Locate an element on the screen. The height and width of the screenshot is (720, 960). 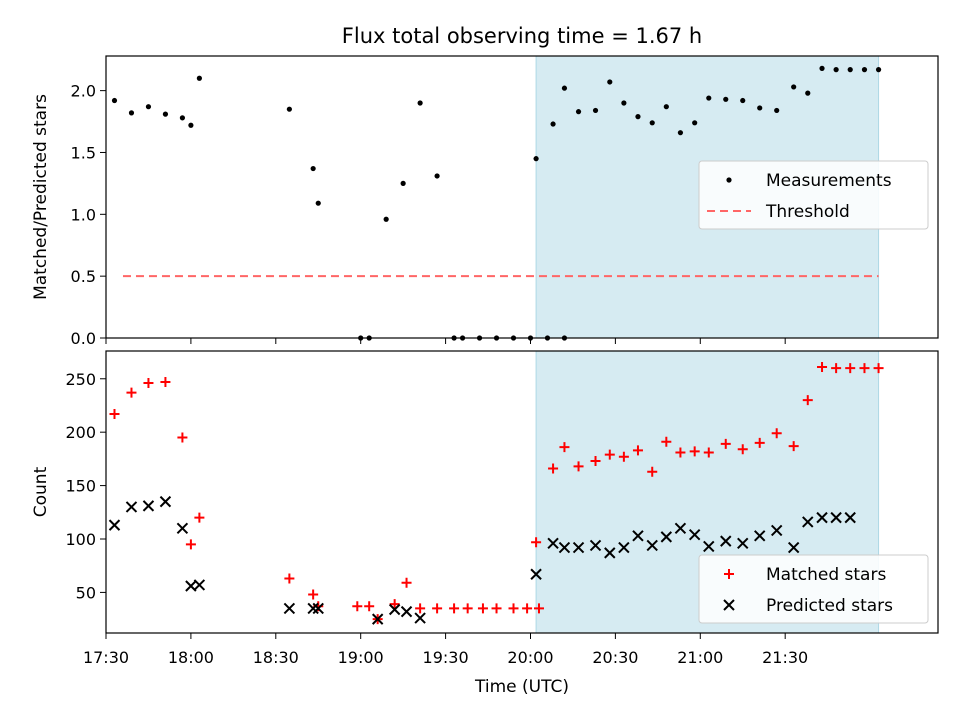
x-tick-label: 19:00 is located at coordinates (361, 657).